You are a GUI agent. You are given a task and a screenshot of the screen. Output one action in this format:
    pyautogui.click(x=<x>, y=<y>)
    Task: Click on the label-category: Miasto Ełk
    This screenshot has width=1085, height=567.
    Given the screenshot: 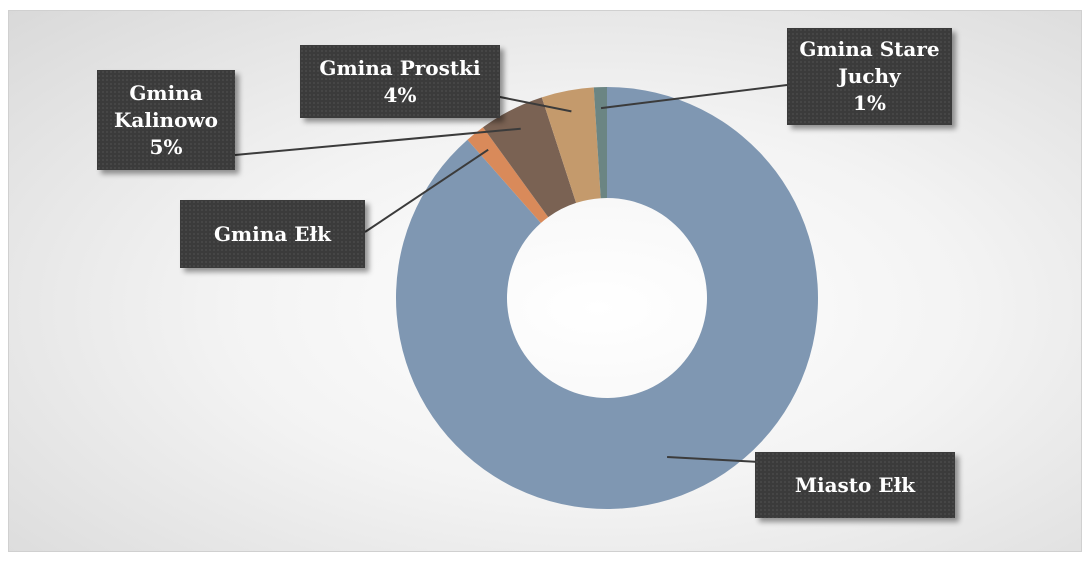 What is the action you would take?
    pyautogui.click(x=855, y=484)
    